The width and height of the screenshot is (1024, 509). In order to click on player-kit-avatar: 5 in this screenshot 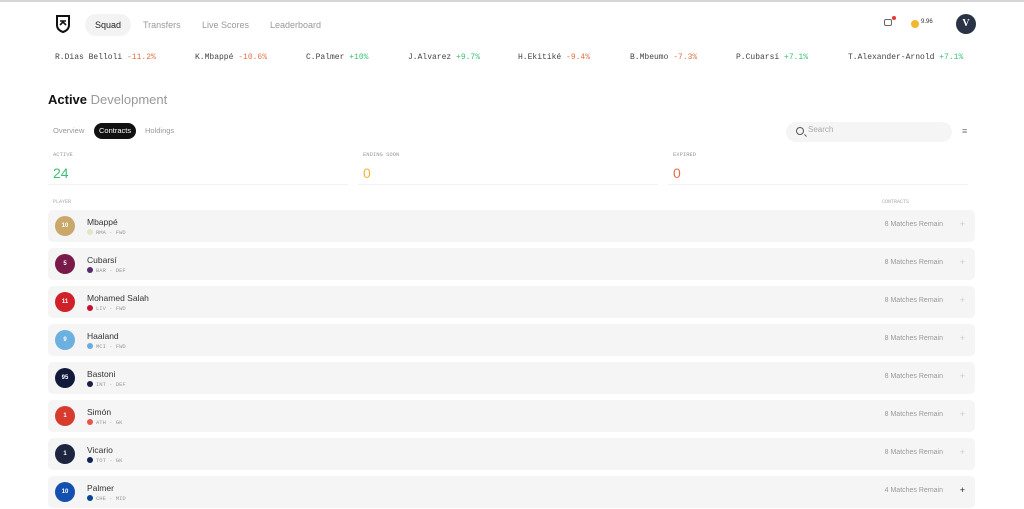, I will do `click(65, 264)`.